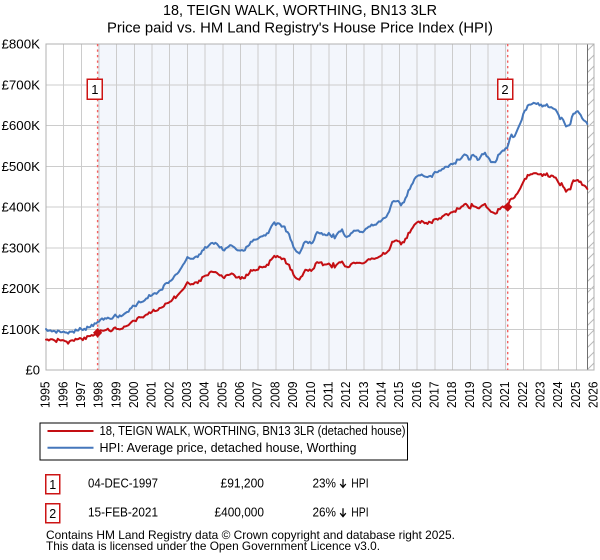  I want to click on svg-text: 2023, so click(540, 395).